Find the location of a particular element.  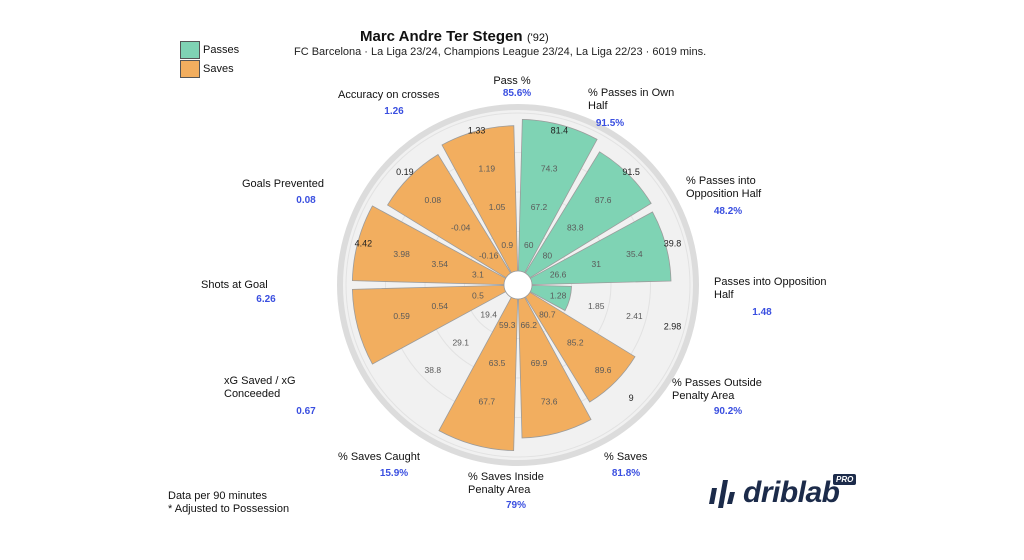

legend: Passes Saves is located at coordinates (209, 59).